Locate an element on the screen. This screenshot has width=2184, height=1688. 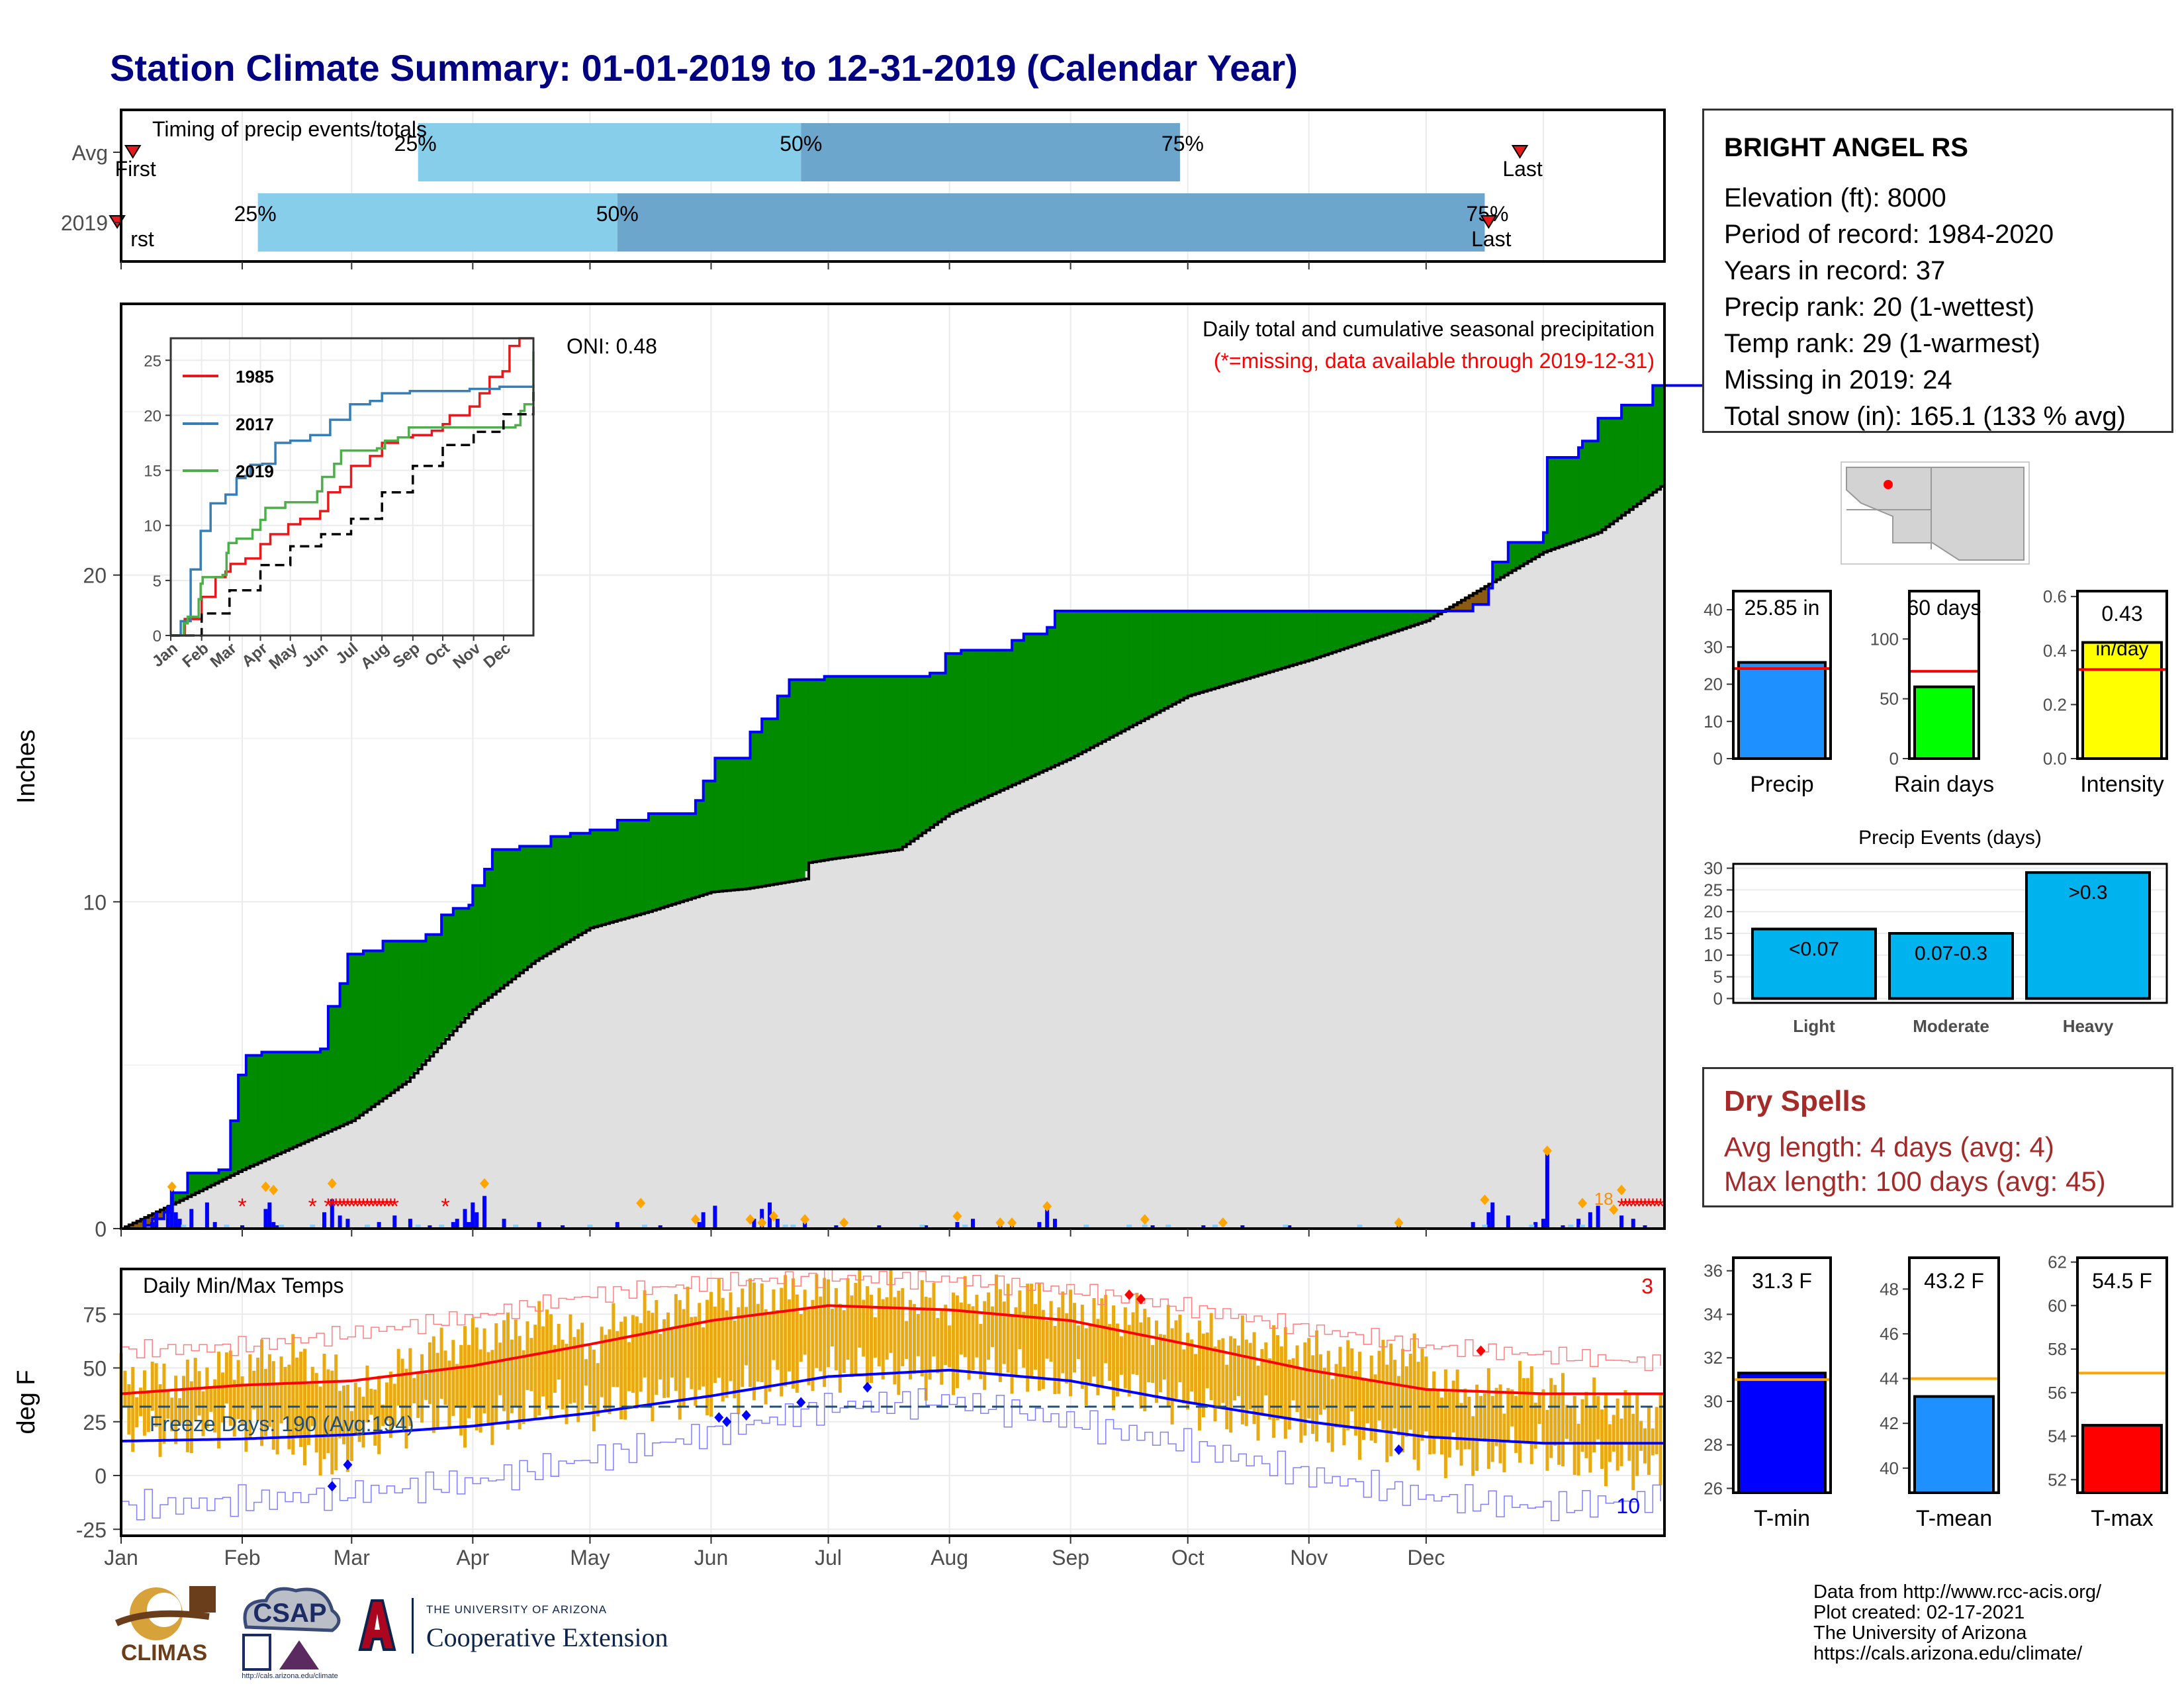
tmin_box-value-bar is located at coordinates (1782, 1433).